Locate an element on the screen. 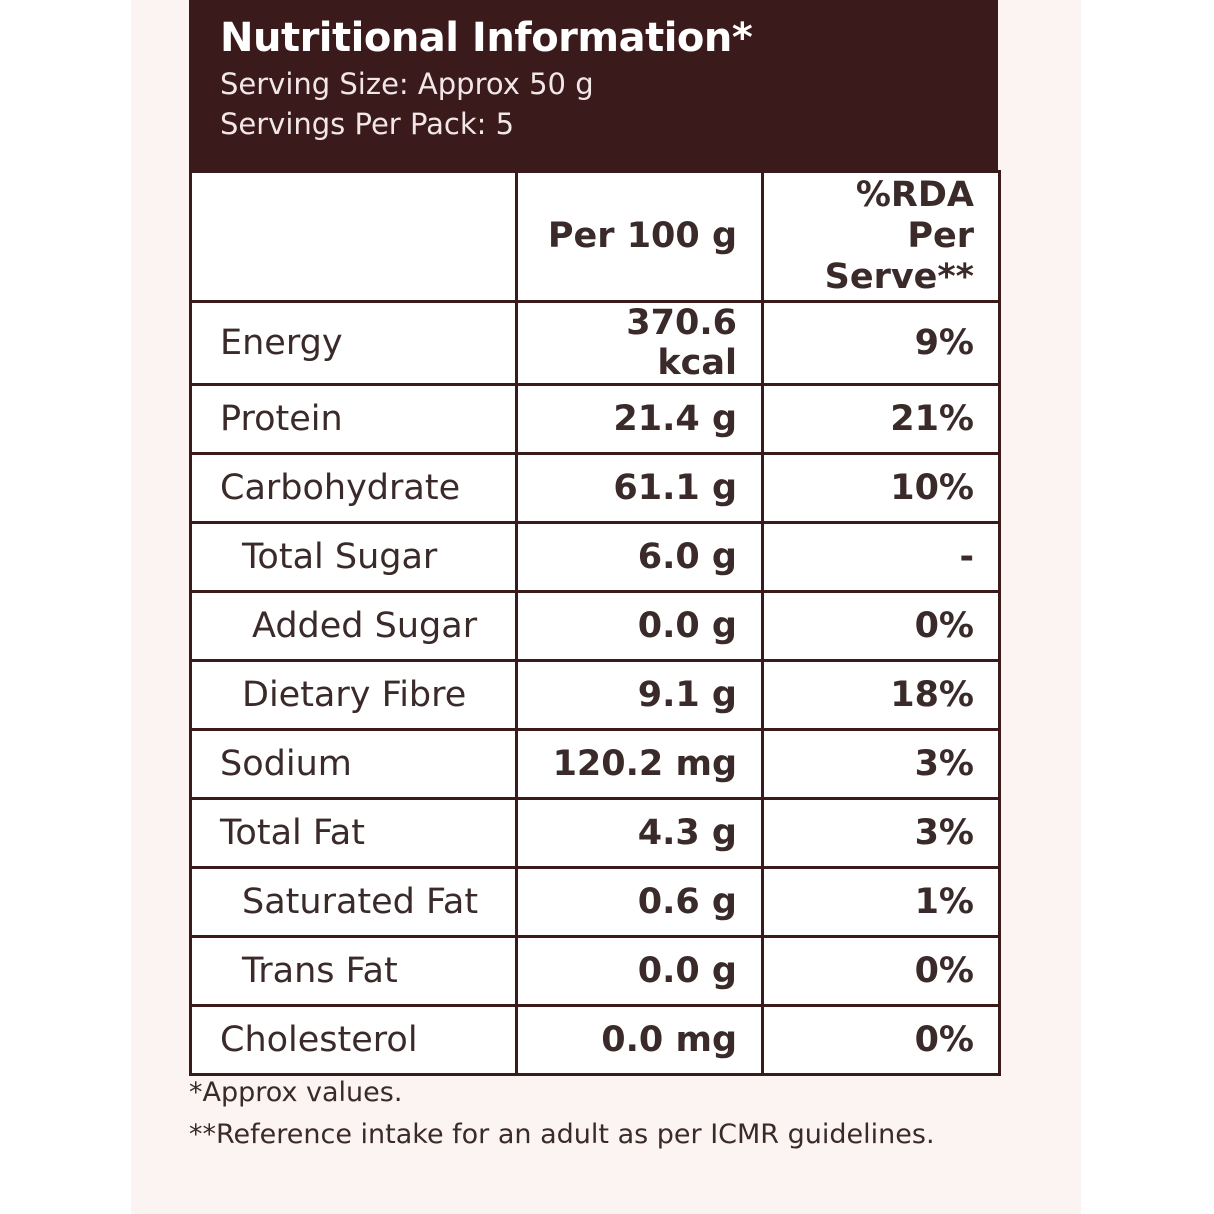  table-row: Carbohydrate 61.1 g 10% is located at coordinates (595, 488).